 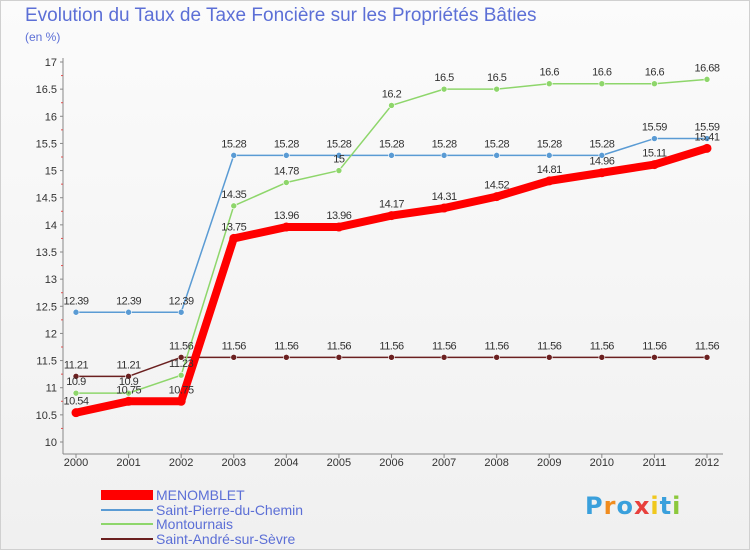 I want to click on y-tick-label: 15, so click(x=51, y=172).